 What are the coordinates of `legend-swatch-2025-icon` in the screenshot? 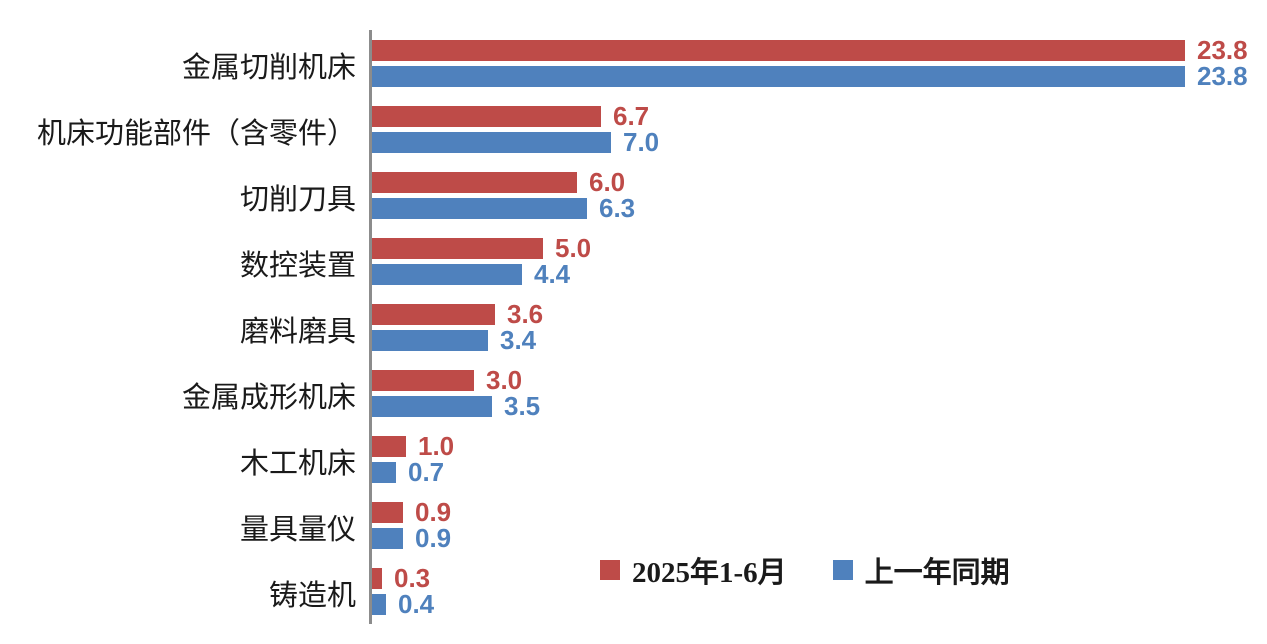 It's located at (610, 570).